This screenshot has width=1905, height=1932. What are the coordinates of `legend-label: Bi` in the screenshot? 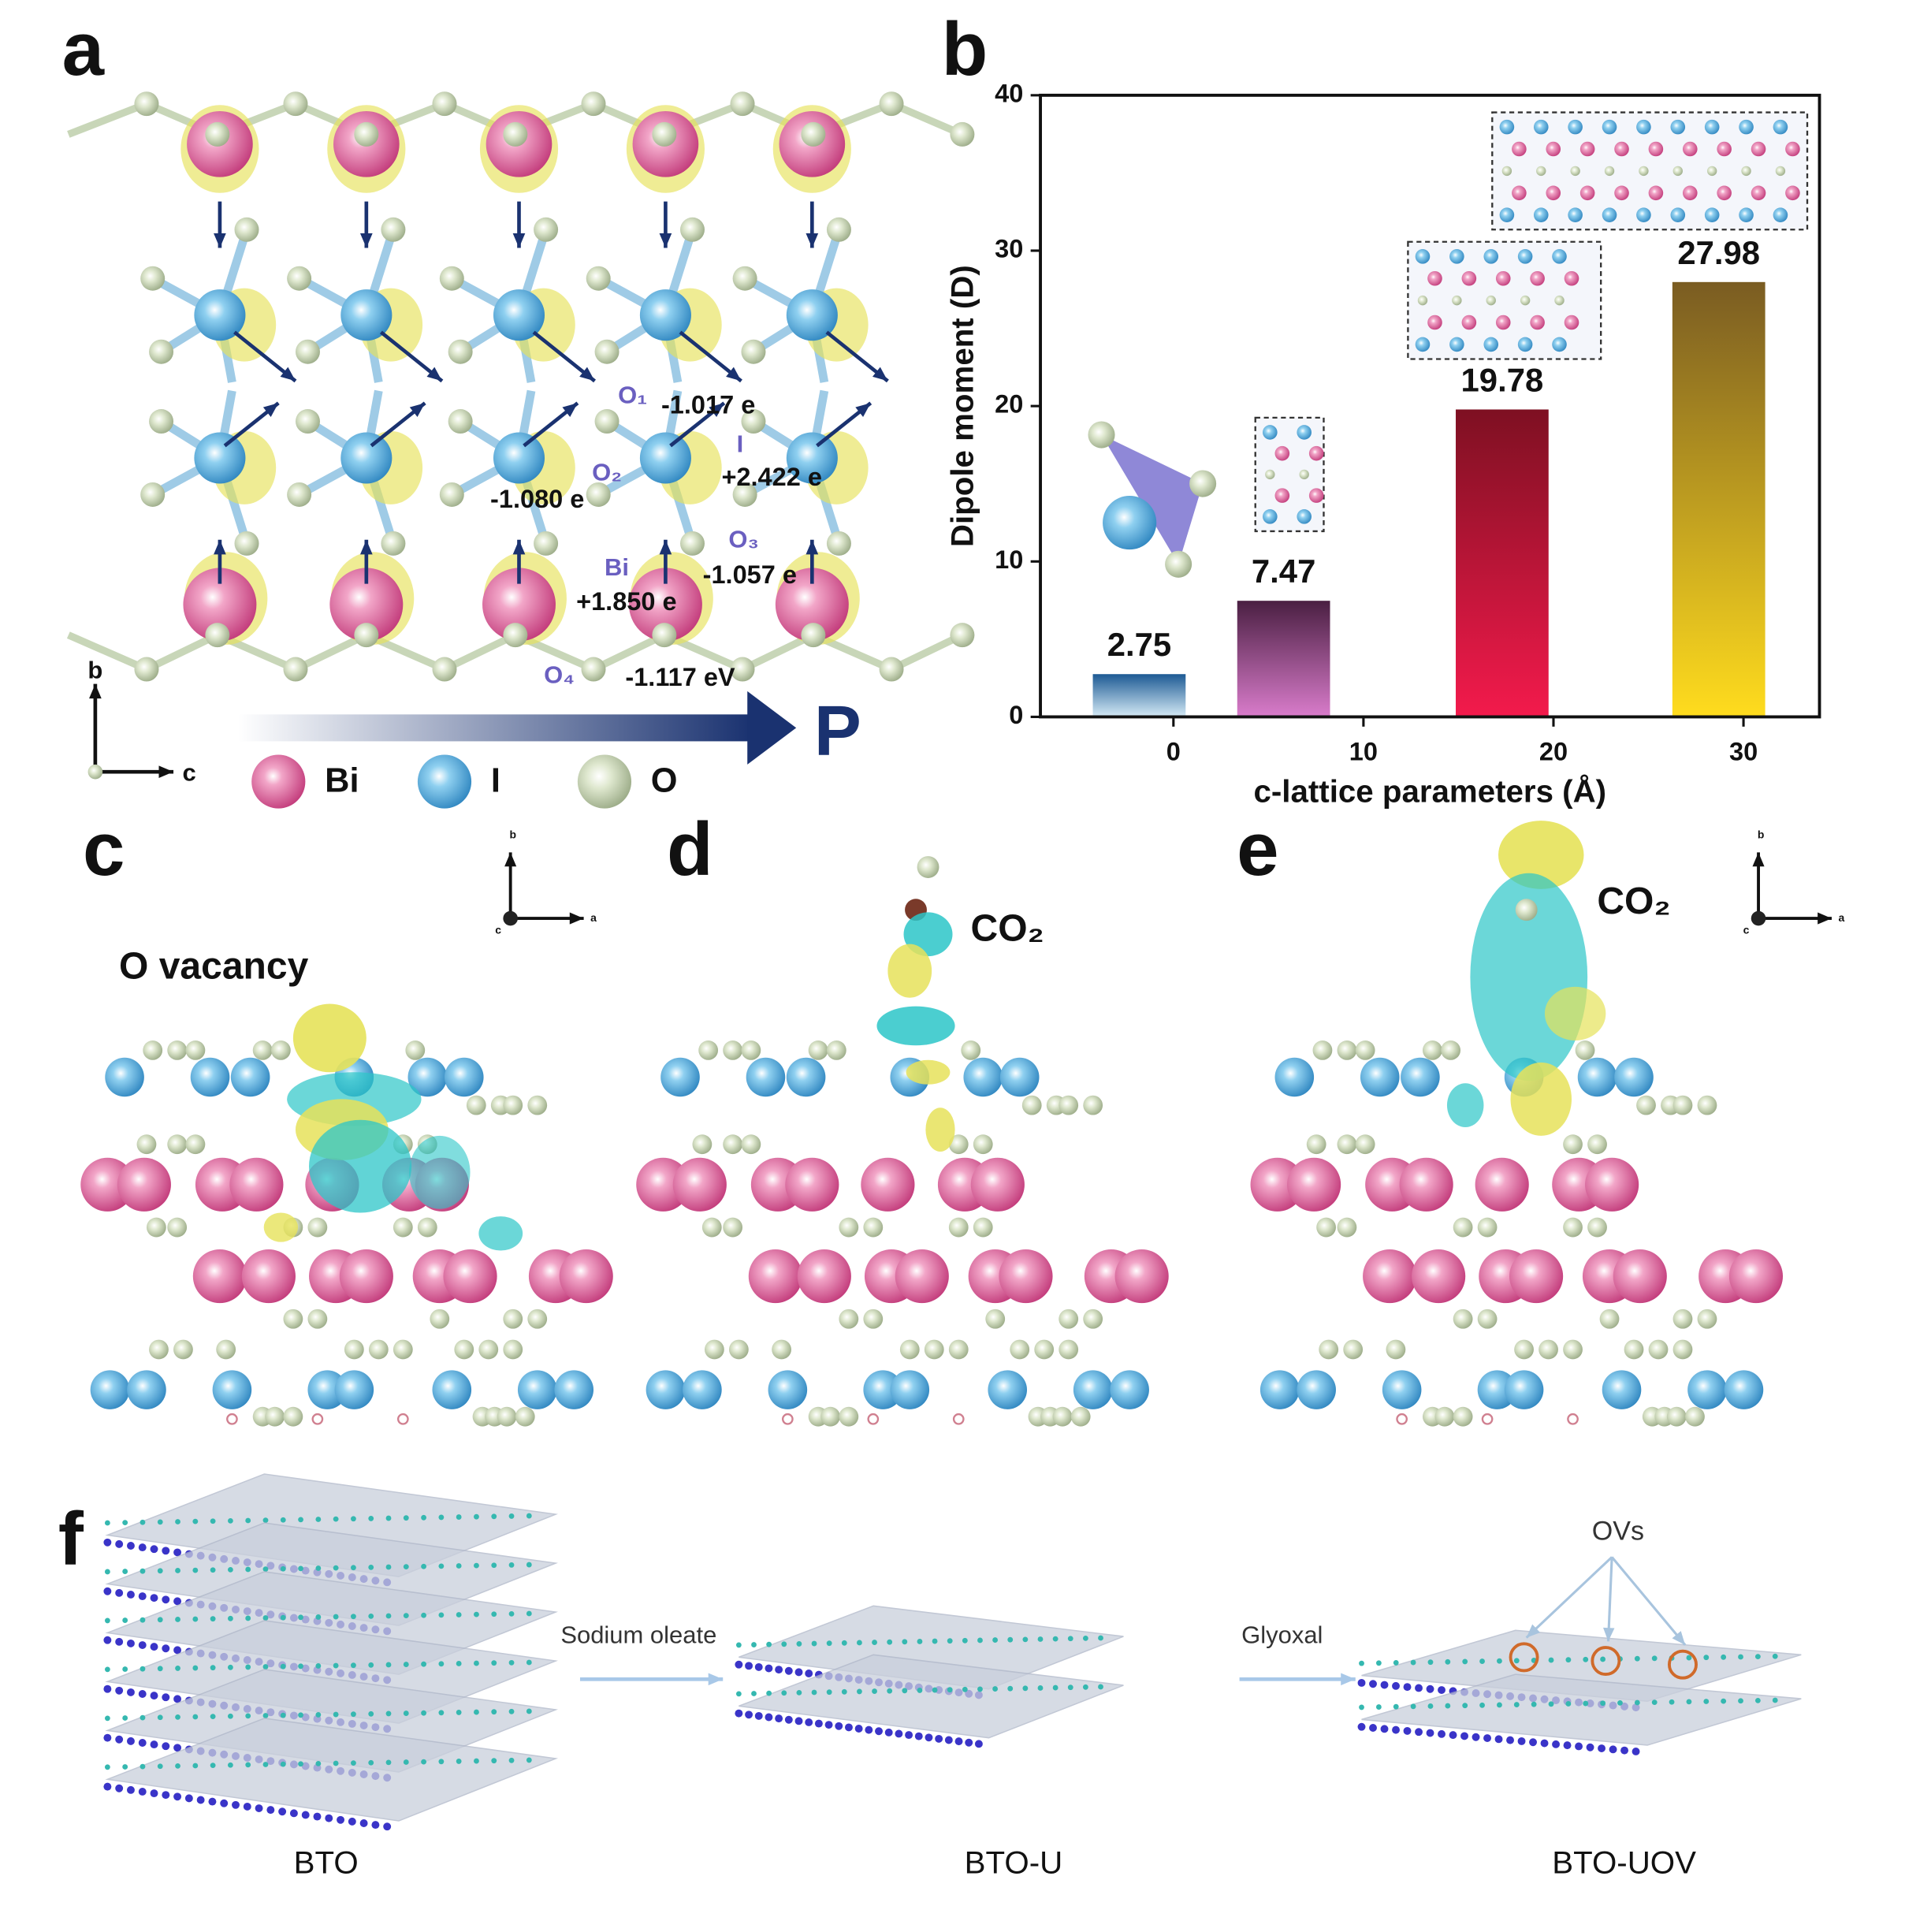 It's located at (342, 781).